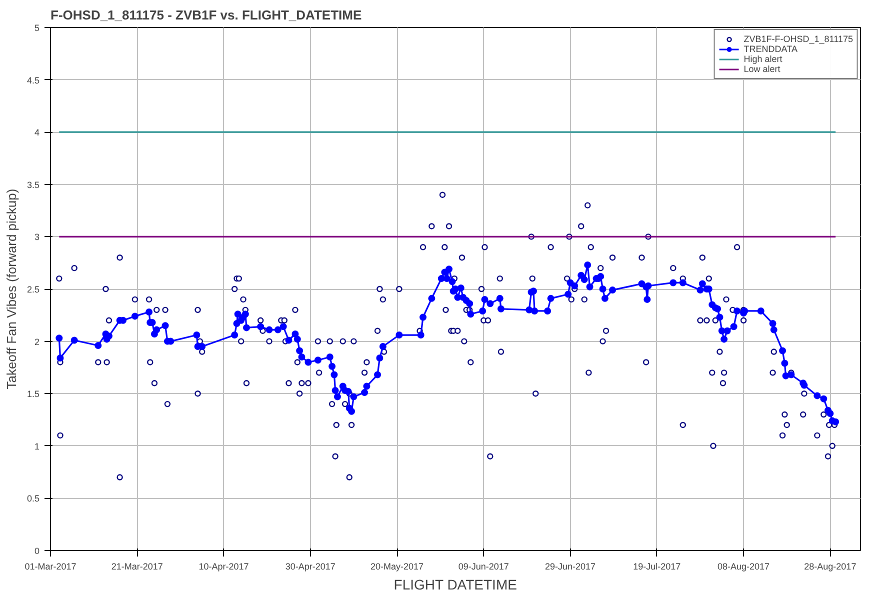 The width and height of the screenshot is (888, 595). I want to click on x-tick-label: 20-May-2017, so click(397, 567).